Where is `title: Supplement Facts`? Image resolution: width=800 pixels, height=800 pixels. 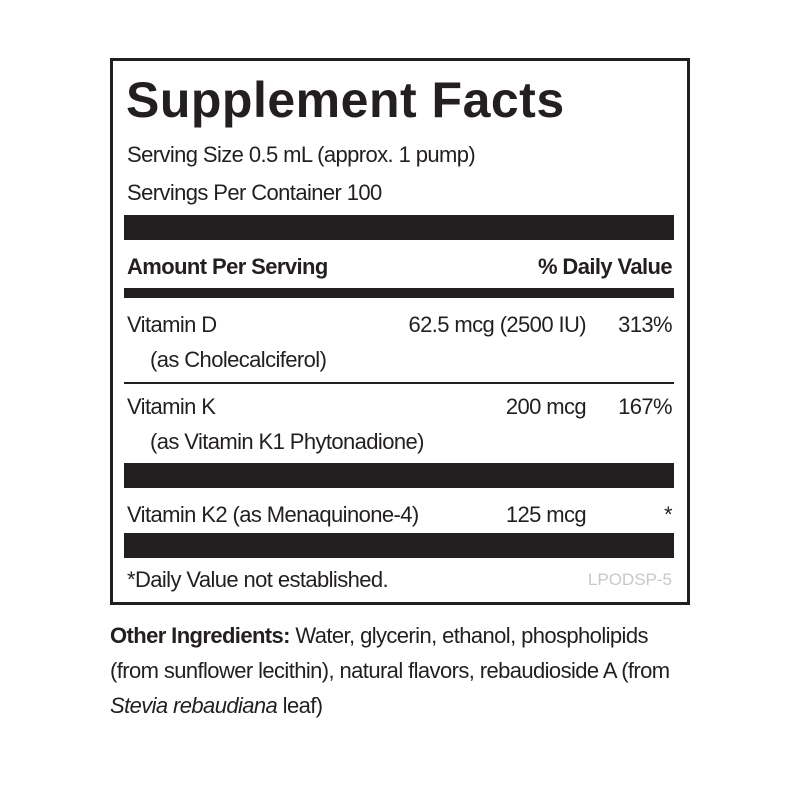
title: Supplement Facts is located at coordinates (345, 100).